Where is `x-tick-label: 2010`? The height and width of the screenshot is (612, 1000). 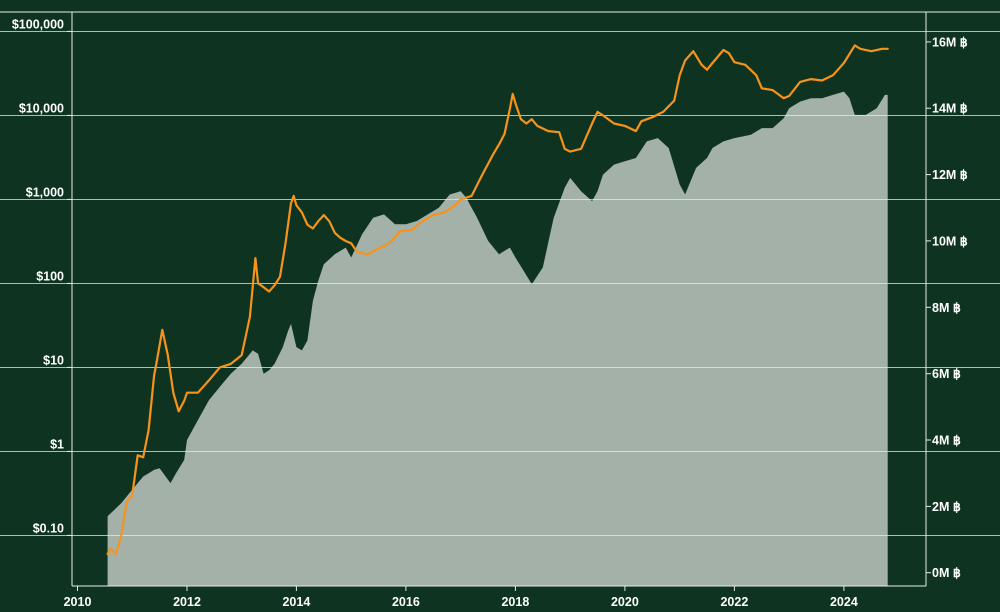 x-tick-label: 2010 is located at coordinates (78, 602).